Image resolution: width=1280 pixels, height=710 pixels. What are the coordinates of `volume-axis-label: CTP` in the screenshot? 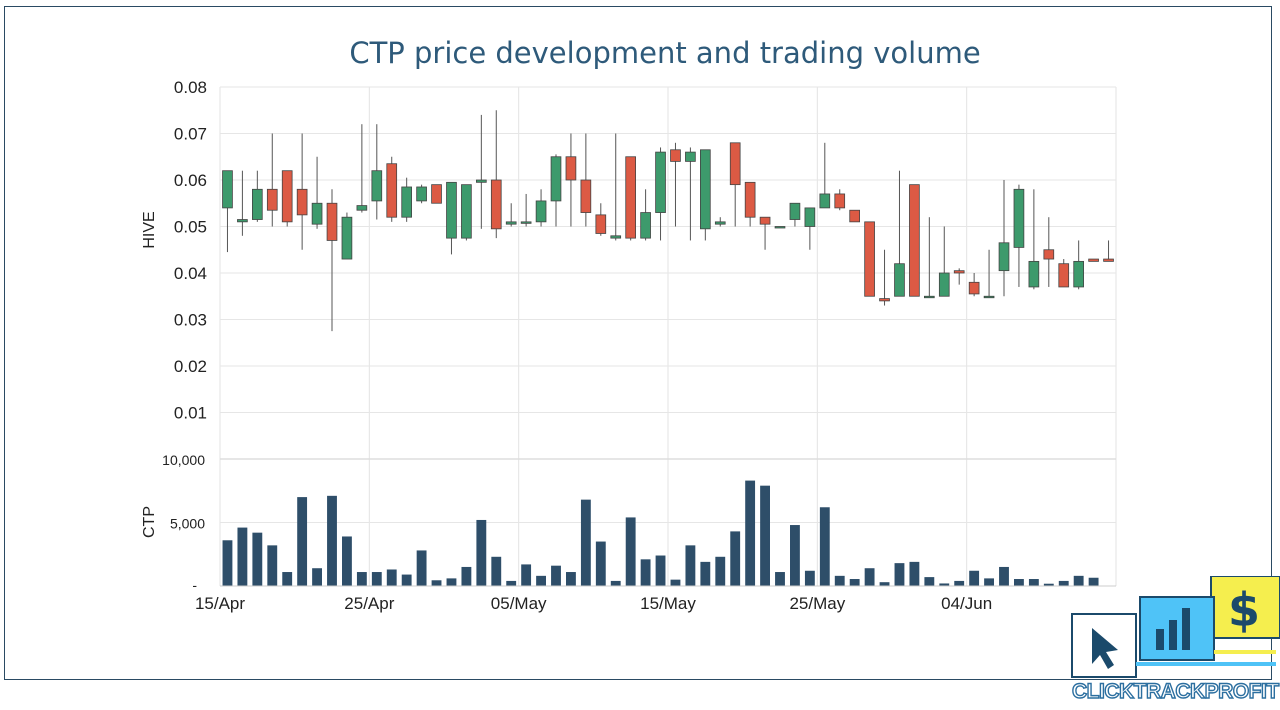 It's located at (149, 522).